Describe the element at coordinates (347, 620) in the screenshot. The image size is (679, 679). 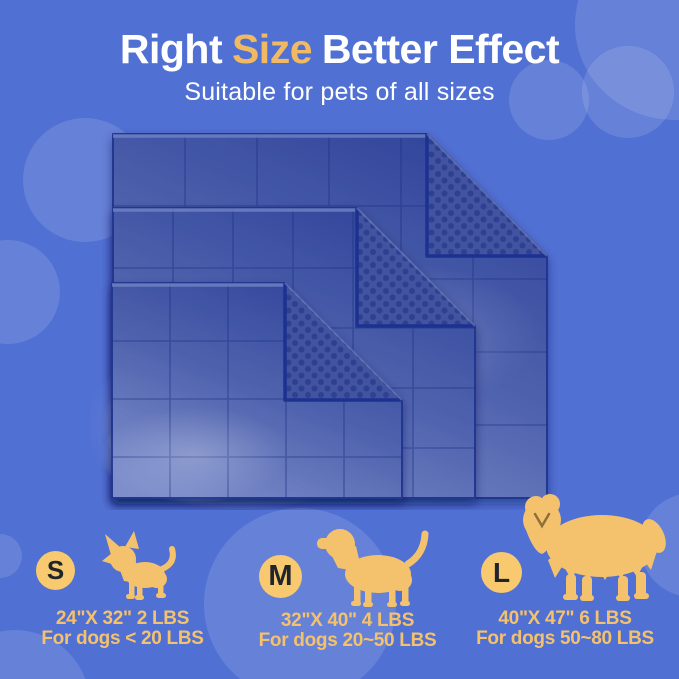
I see `size-dimensions: 32"X 40" 4 LBS` at that location.